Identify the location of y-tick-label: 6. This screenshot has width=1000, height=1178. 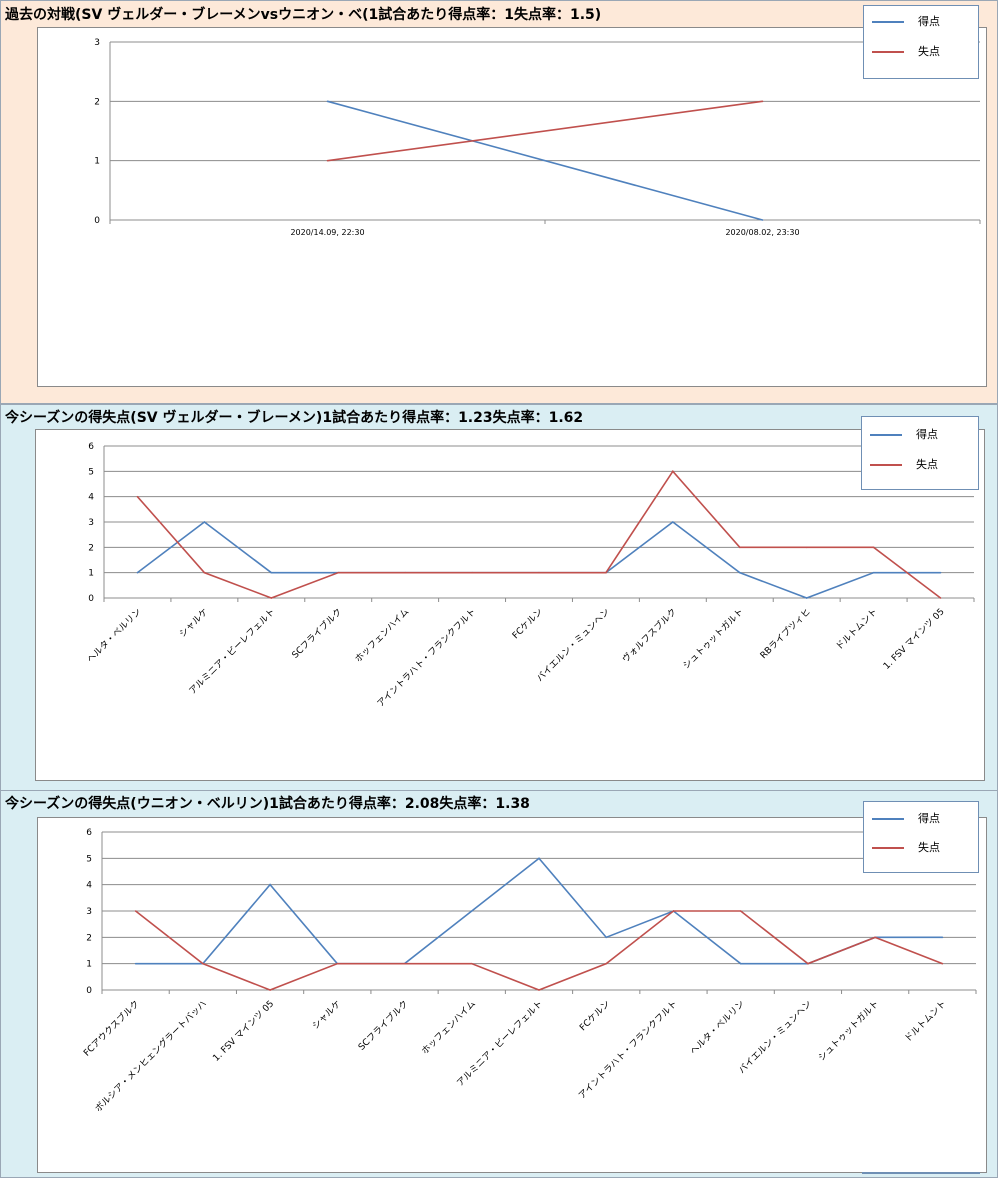
(89, 833).